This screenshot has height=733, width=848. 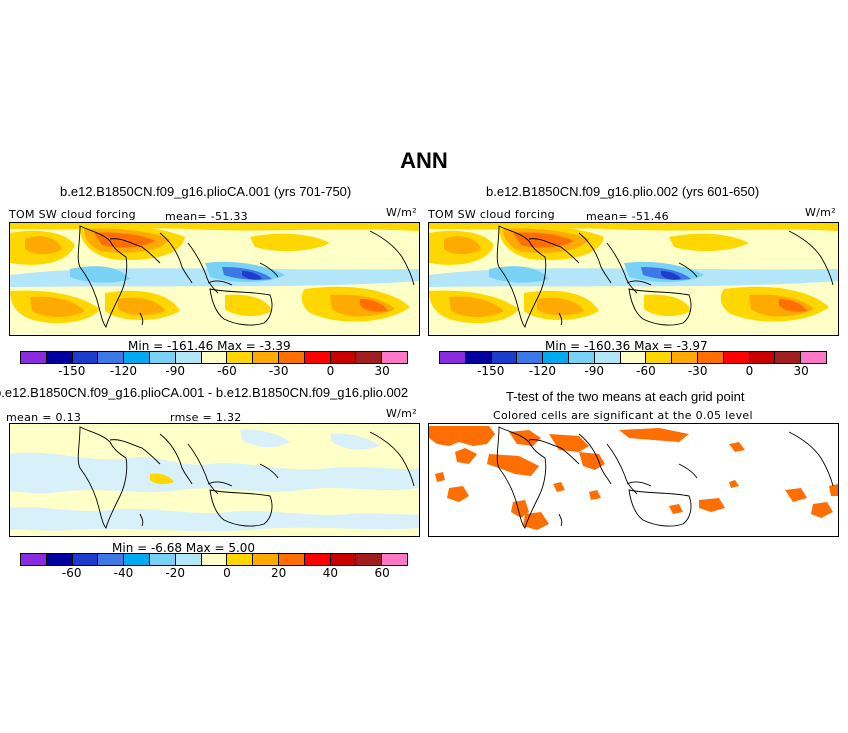 What do you see at coordinates (278, 371) in the screenshot?
I see `colorbar-1-tick-label: -30` at bounding box center [278, 371].